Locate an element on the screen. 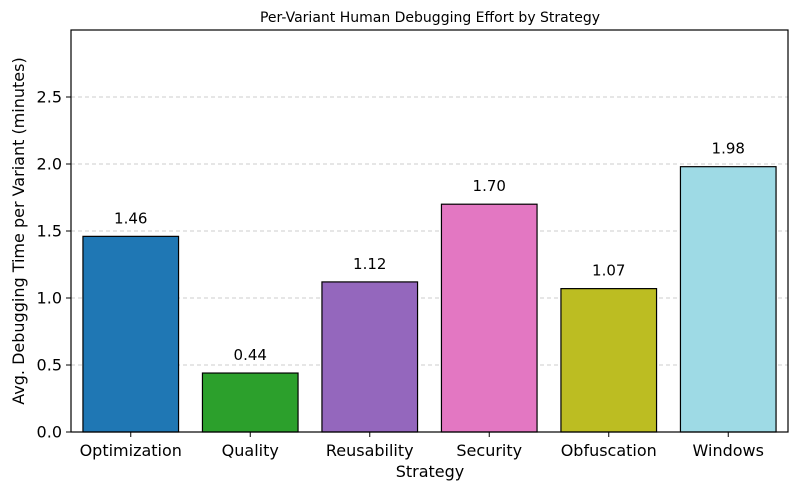 Image resolution: width=798 pixels, height=493 pixels. bar-obfuscation is located at coordinates (609, 360).